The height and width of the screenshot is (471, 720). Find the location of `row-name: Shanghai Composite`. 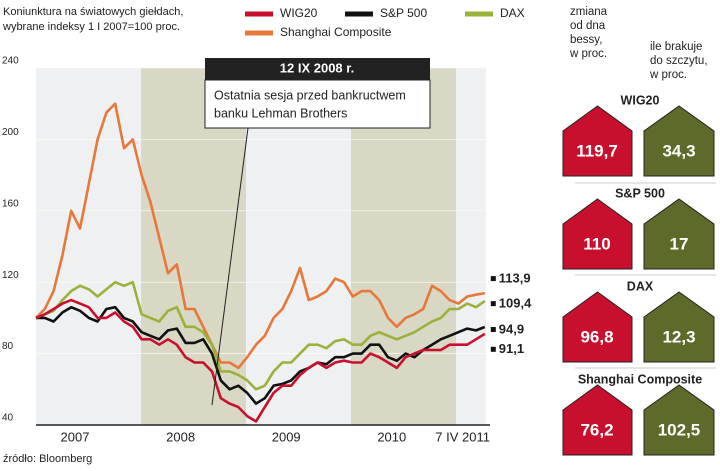

row-name: Shanghai Composite is located at coordinates (640, 379).